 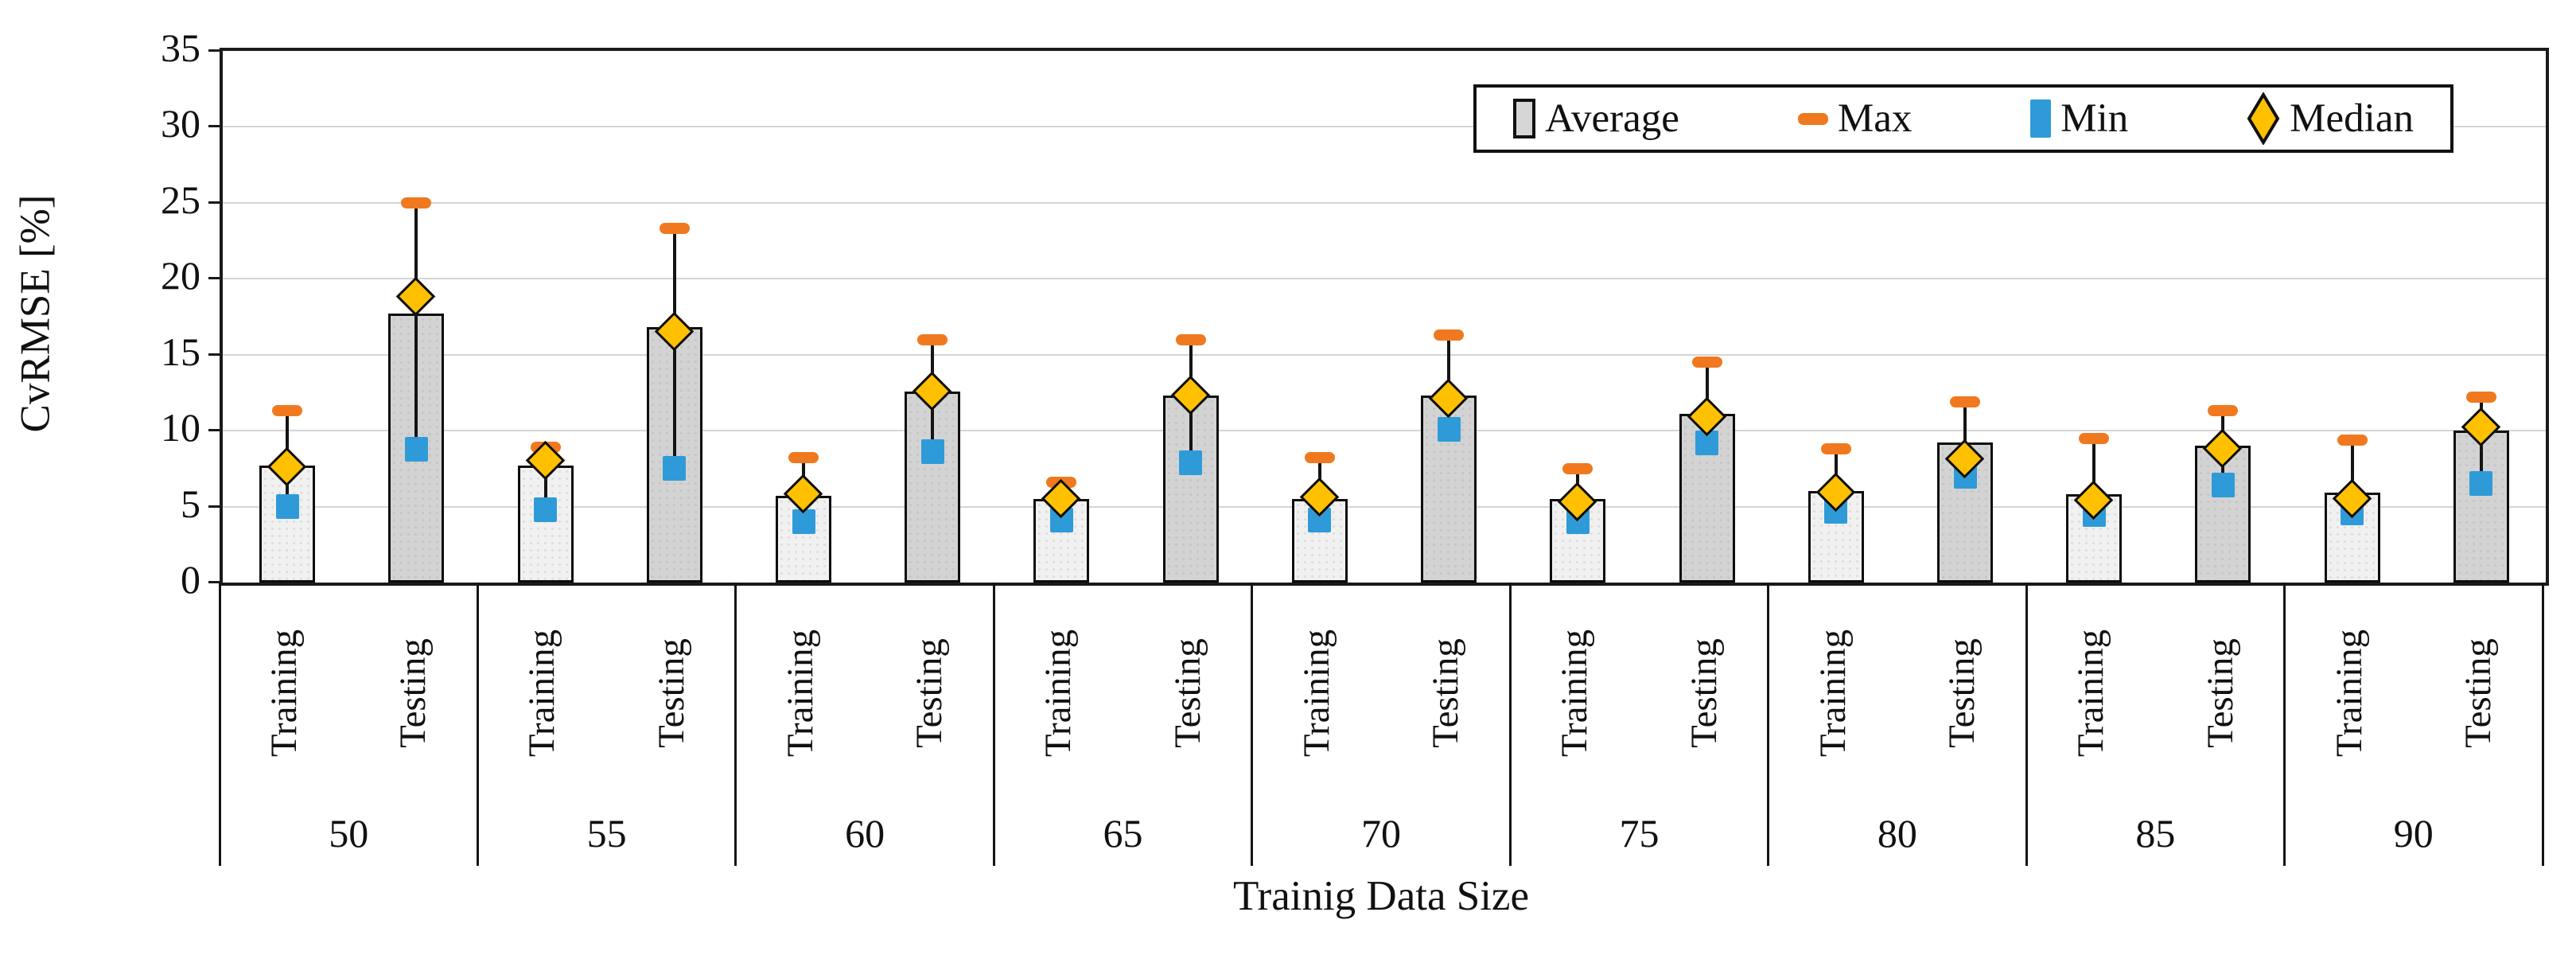 I want to click on group-size-label: 60, so click(x=865, y=833).